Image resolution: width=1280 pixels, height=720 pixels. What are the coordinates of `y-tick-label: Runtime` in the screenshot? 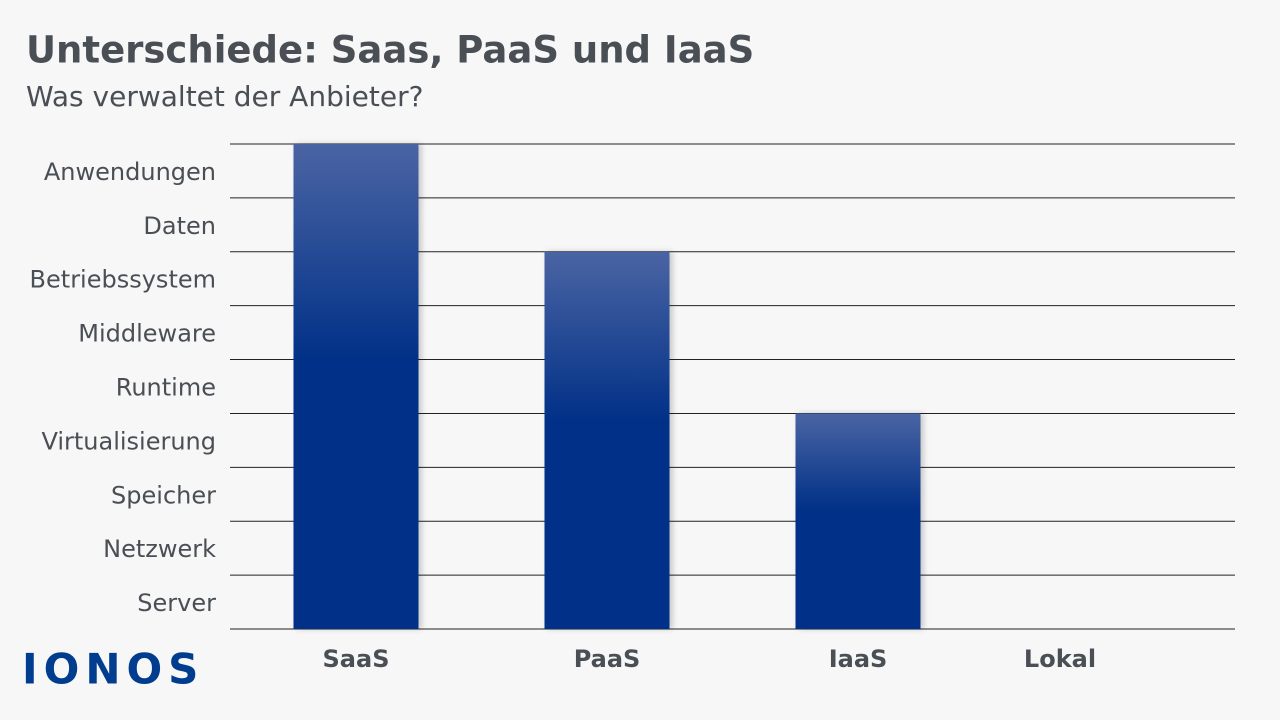 It's located at (166, 388).